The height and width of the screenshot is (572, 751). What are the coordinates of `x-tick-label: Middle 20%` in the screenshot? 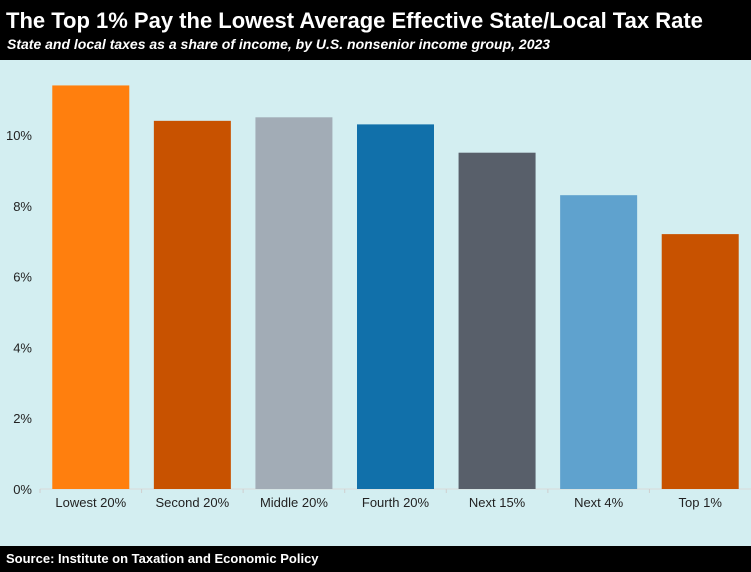 It's located at (294, 502).